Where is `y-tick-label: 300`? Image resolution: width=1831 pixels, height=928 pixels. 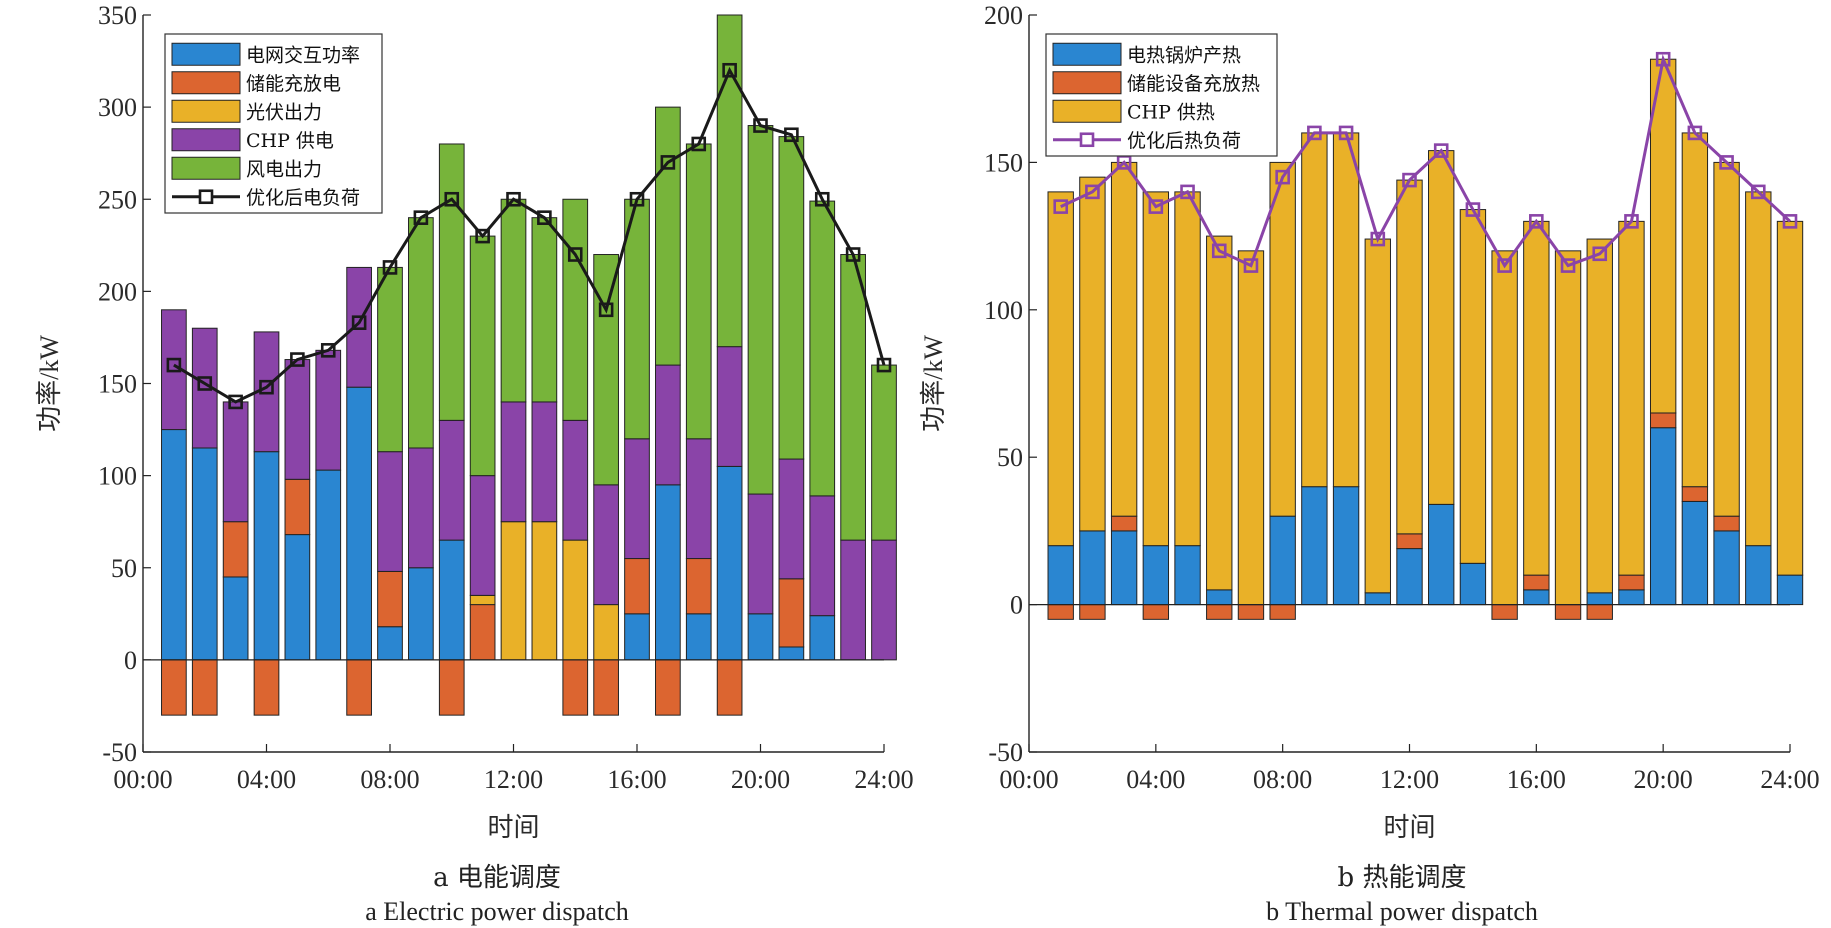 y-tick-label: 300 is located at coordinates (117, 107).